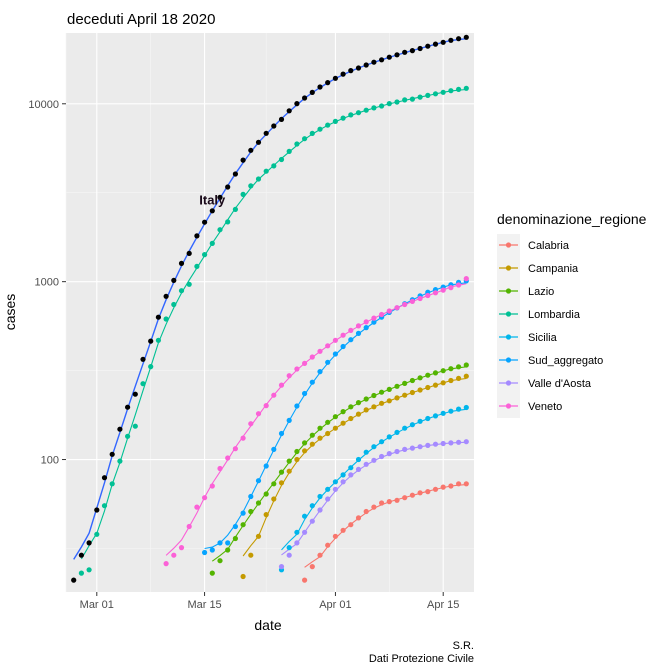 The image size is (661, 670). Describe the element at coordinates (97, 605) in the screenshot. I see `x-tick-label: Mar 01` at that location.